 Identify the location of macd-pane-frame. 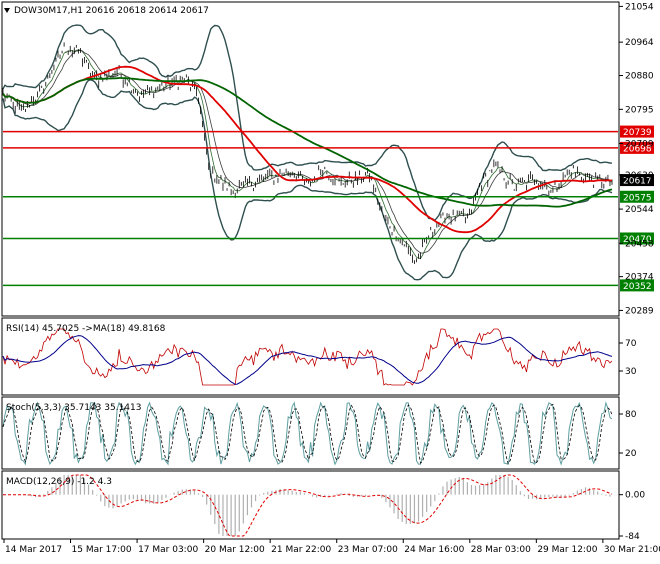
(310, 505).